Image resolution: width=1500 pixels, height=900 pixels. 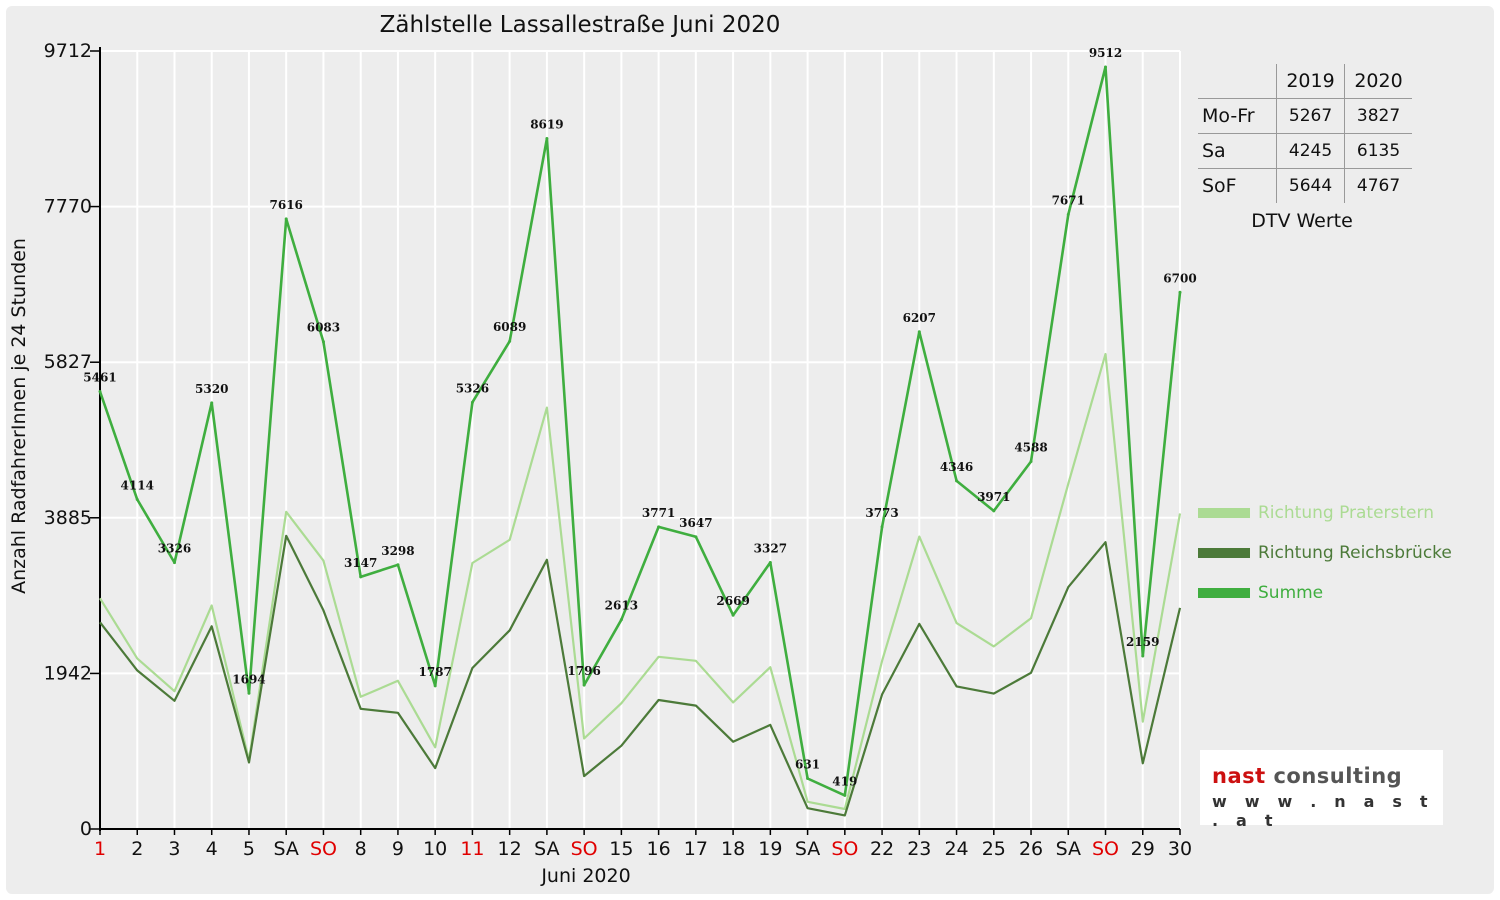 What do you see at coordinates (1291, 593) in the screenshot?
I see `legend-label-summe: Summe` at bounding box center [1291, 593].